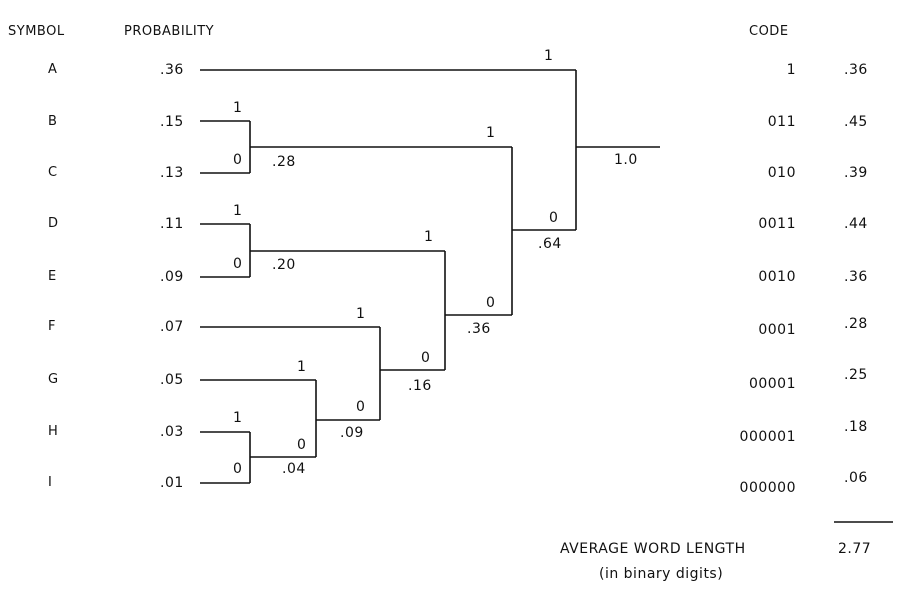 This screenshot has height=598, width=909. Describe the element at coordinates (284, 162) in the screenshot. I see `merged-sum-bc: .28` at that location.